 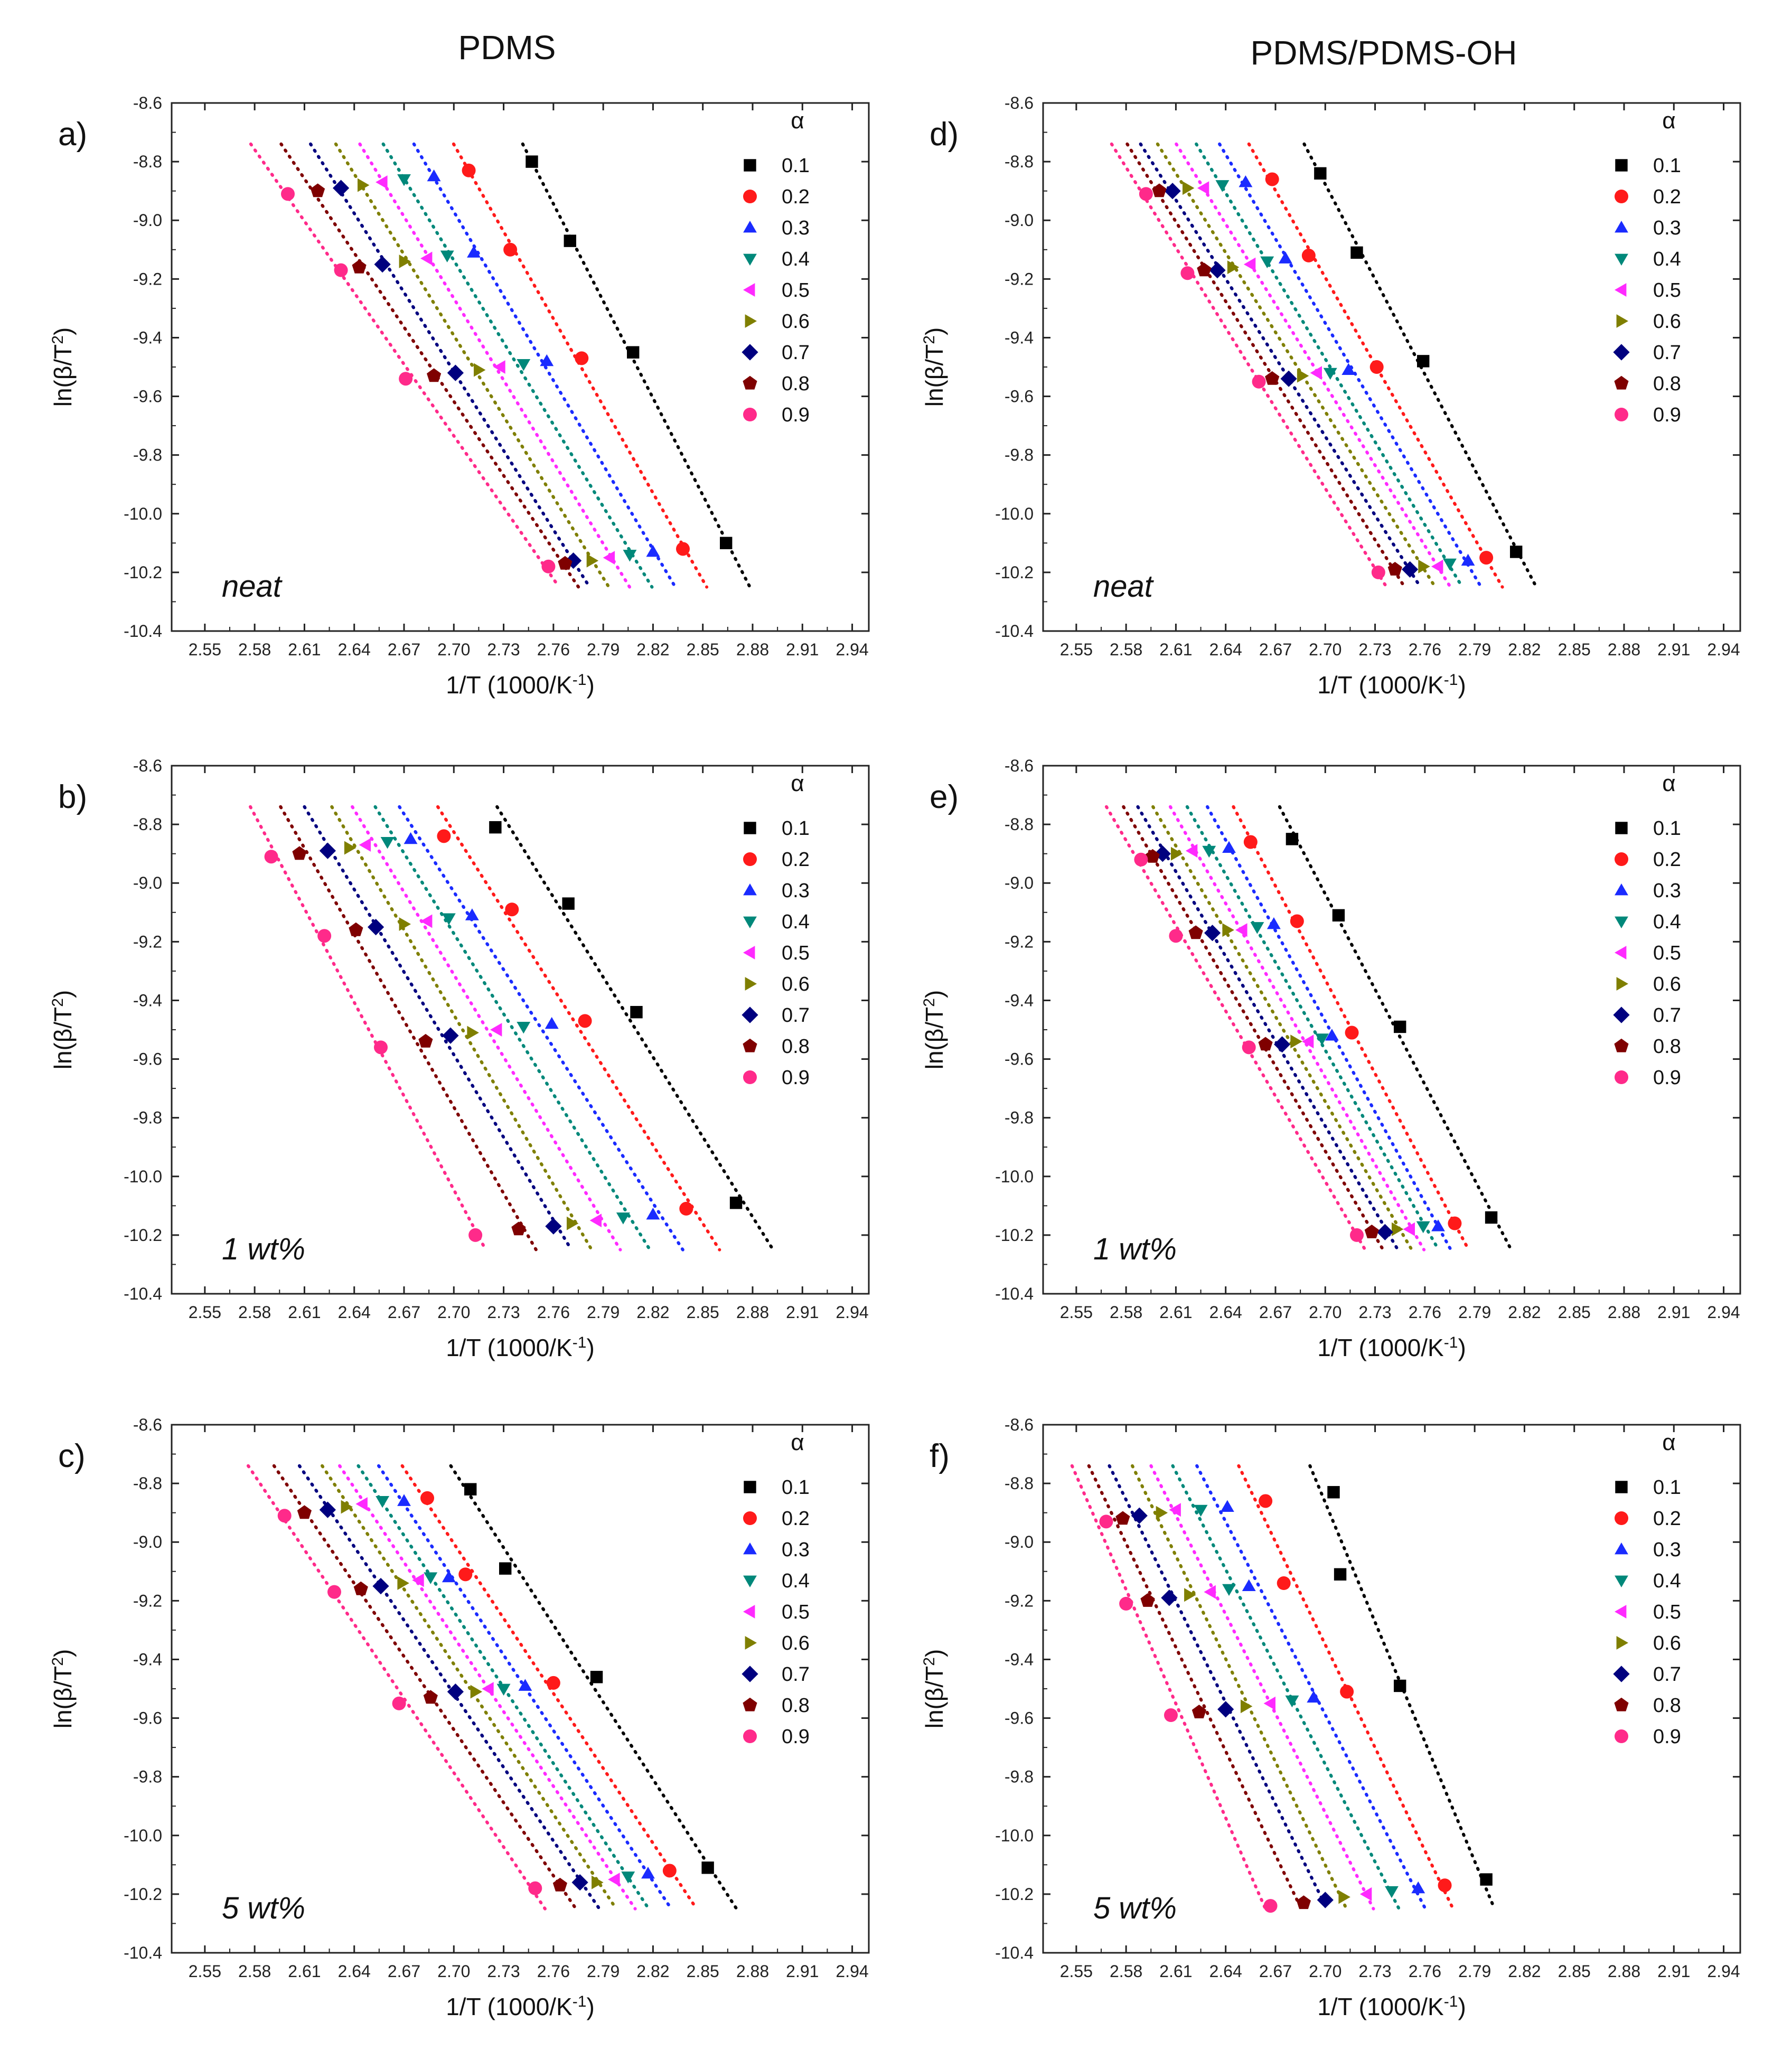 What do you see at coordinates (580, 1342) in the screenshot?
I see `x-axis-title-sup: -1` at bounding box center [580, 1342].